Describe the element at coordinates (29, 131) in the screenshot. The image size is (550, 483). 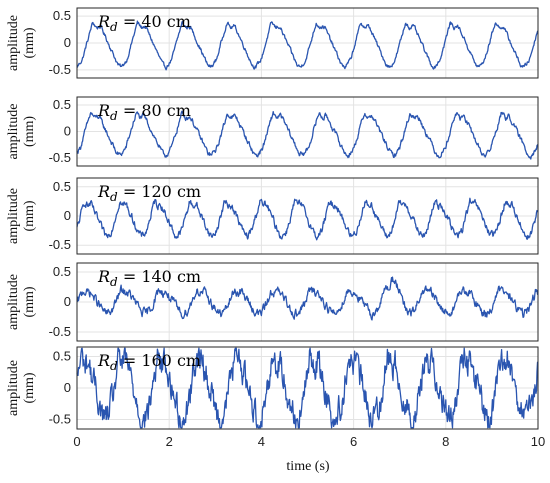
I see `panel-2-ylabel-unit: (mm)` at that location.